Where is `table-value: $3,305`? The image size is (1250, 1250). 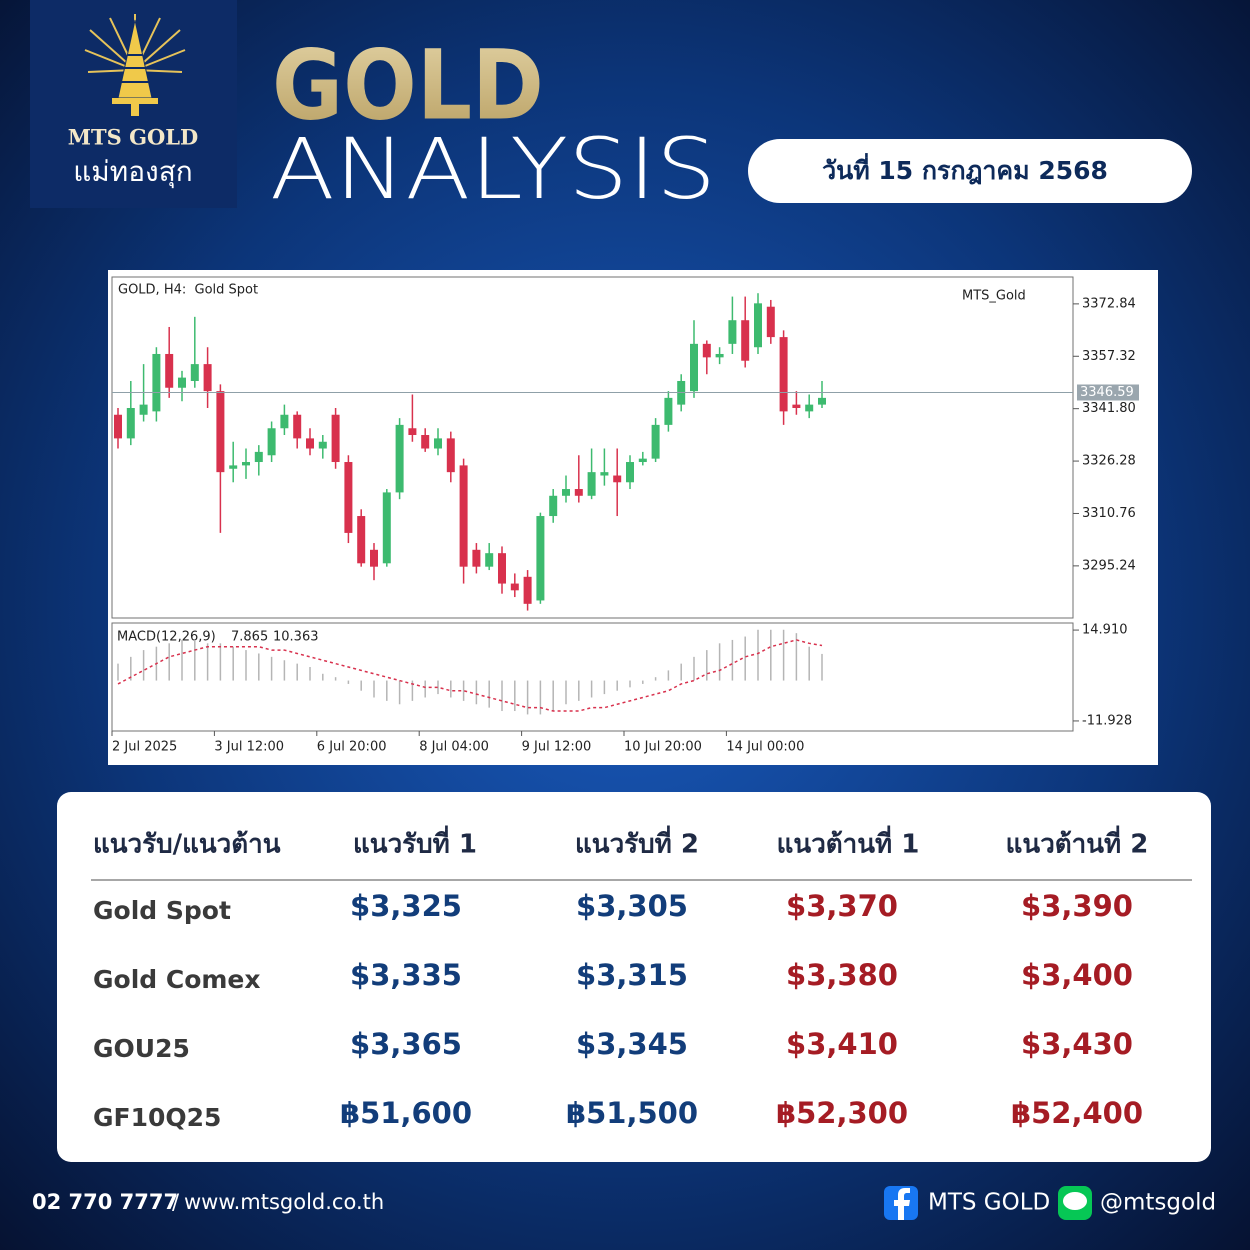 table-value: $3,305 is located at coordinates (632, 906).